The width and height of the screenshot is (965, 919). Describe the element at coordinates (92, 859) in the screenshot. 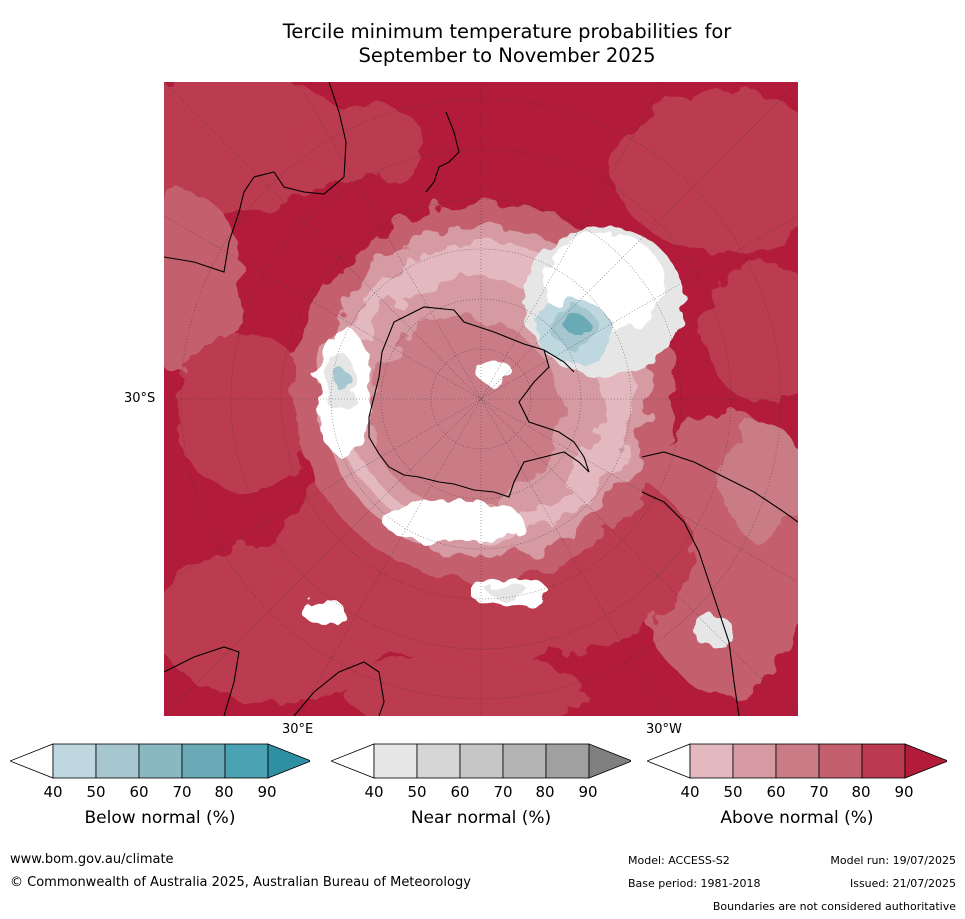

I see `website-text: www.bom.gov.au/climate` at that location.